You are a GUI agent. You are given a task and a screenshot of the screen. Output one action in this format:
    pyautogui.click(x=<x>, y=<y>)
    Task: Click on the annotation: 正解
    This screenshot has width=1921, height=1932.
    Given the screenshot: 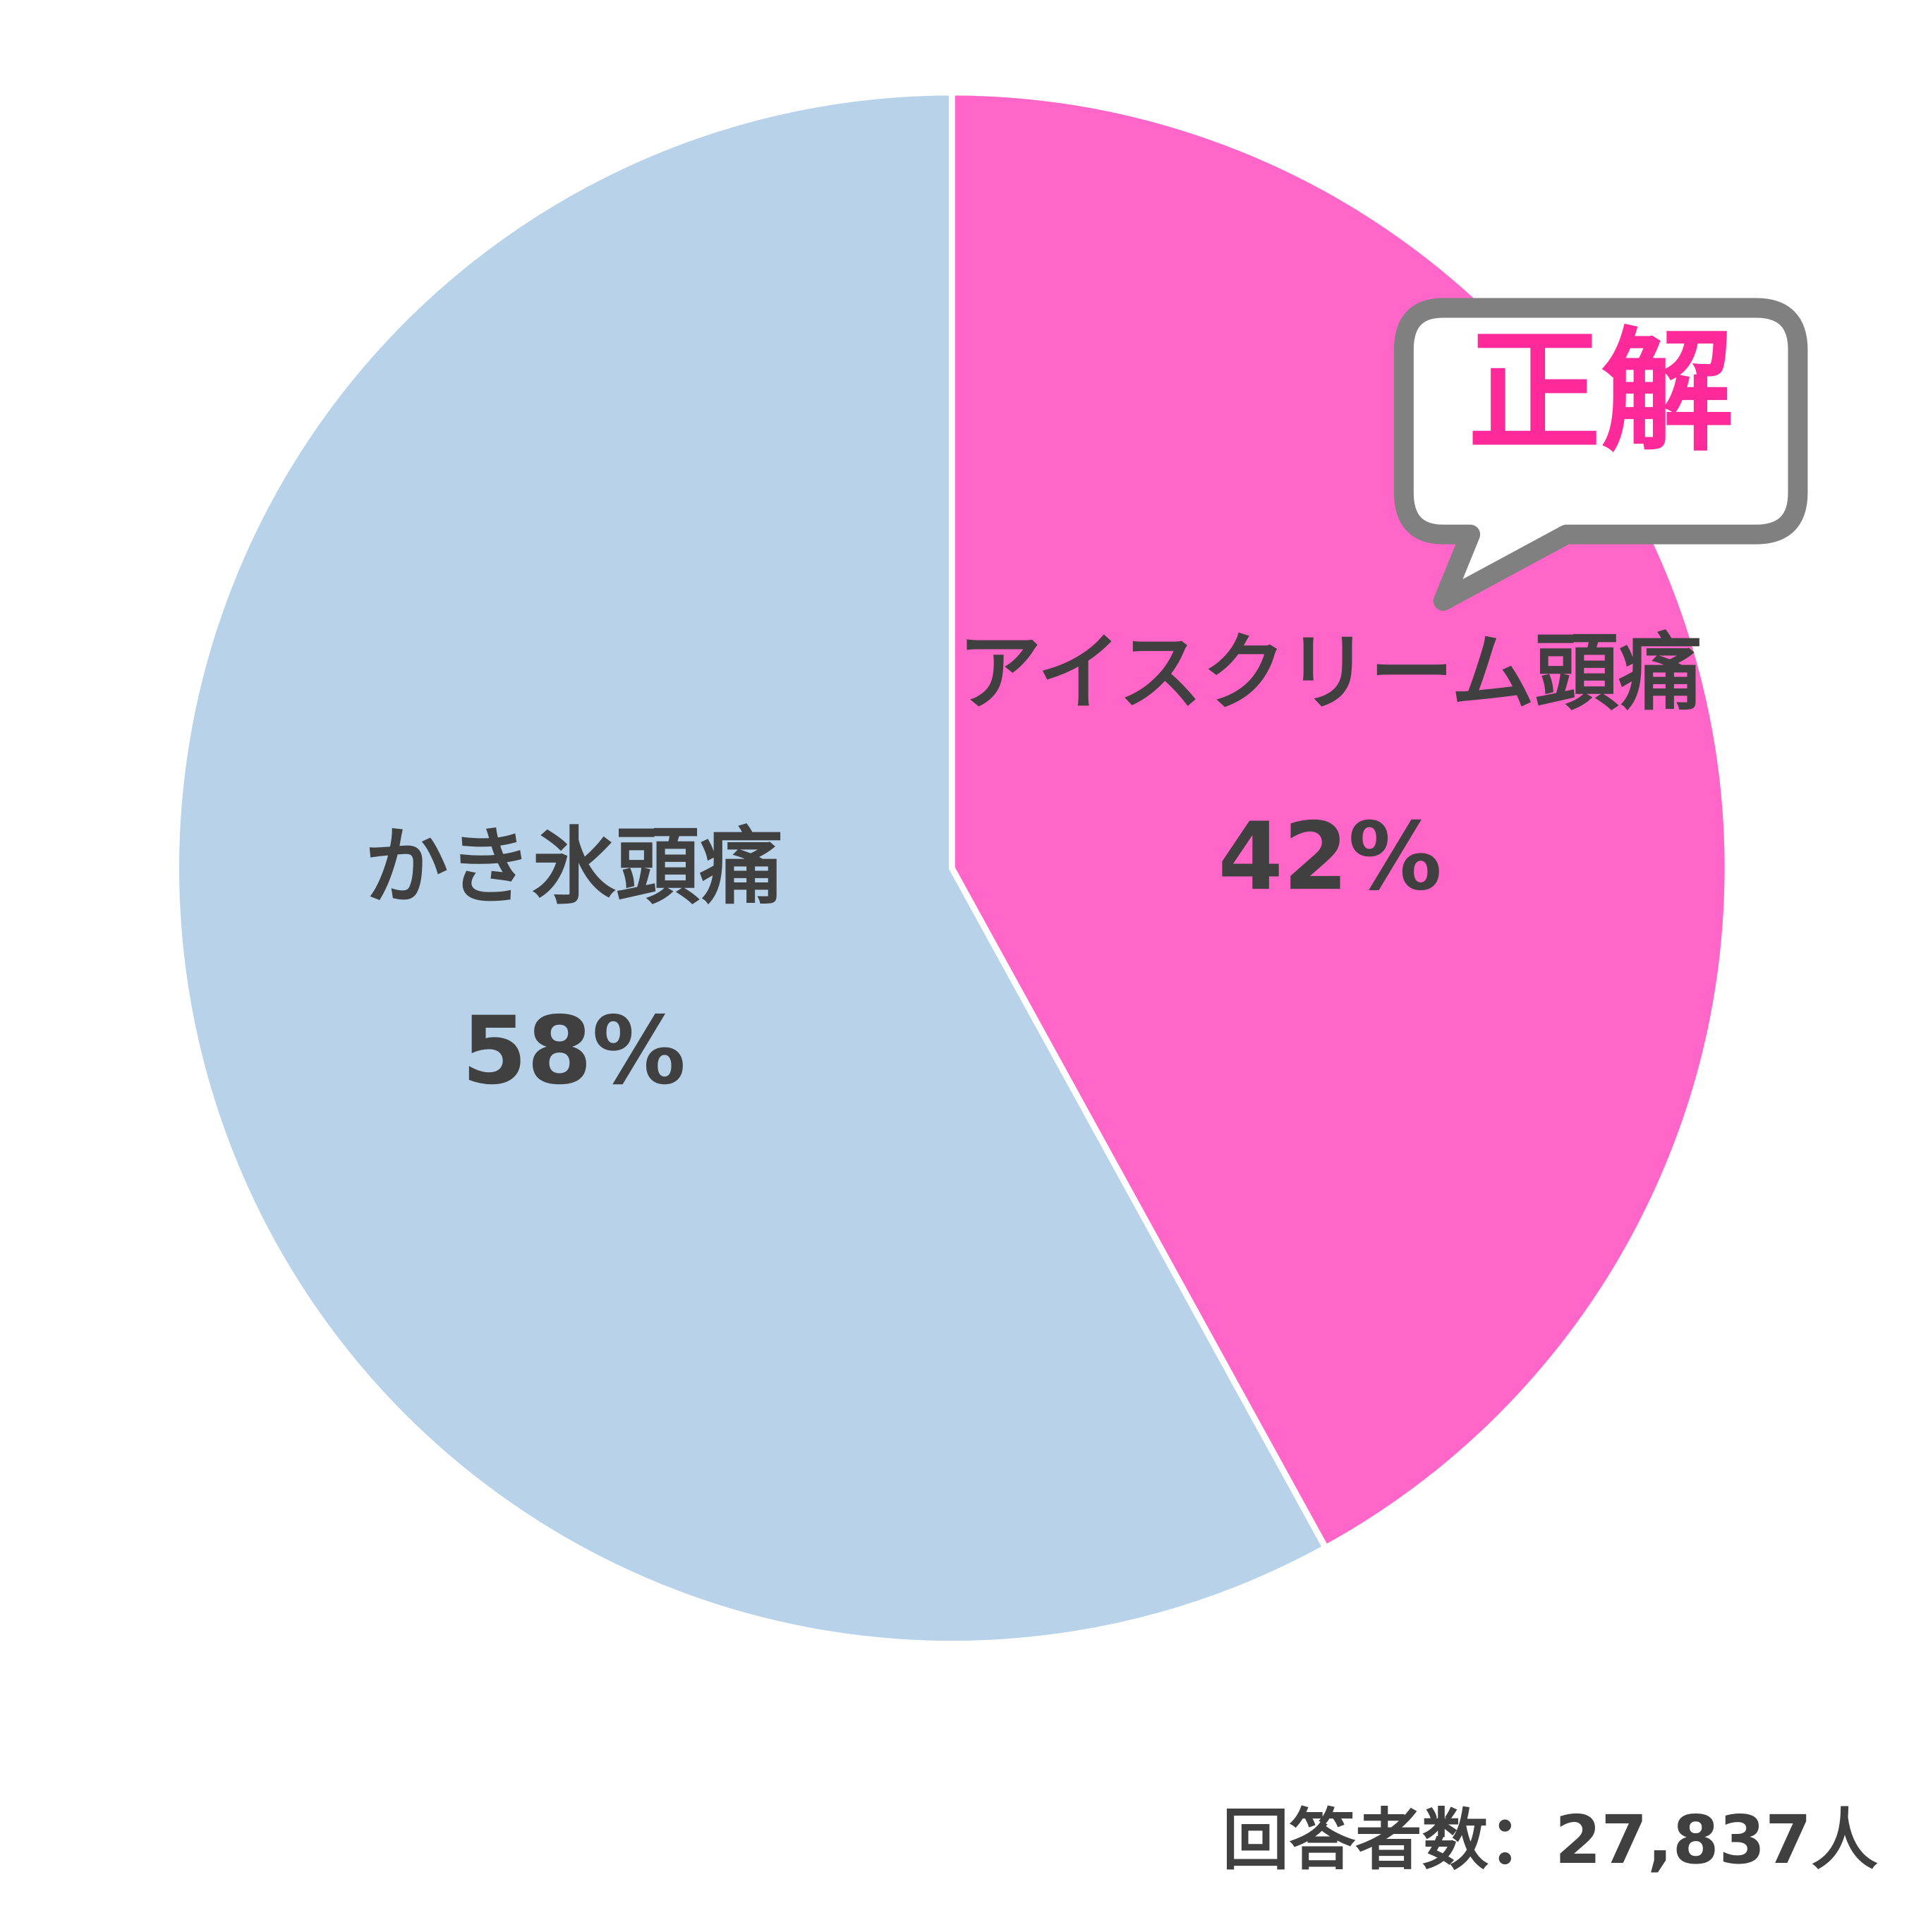 What is the action you would take?
    pyautogui.click(x=1601, y=392)
    